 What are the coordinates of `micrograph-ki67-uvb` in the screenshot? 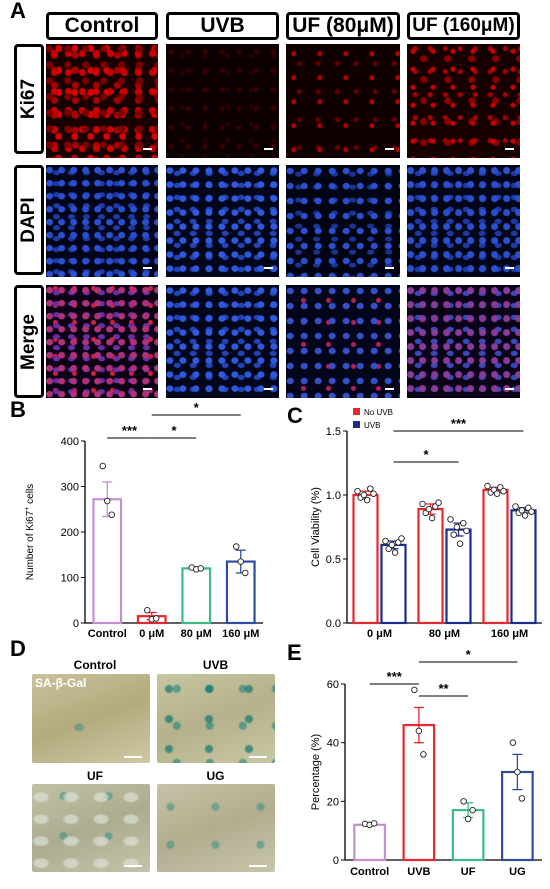 It's located at (222, 101).